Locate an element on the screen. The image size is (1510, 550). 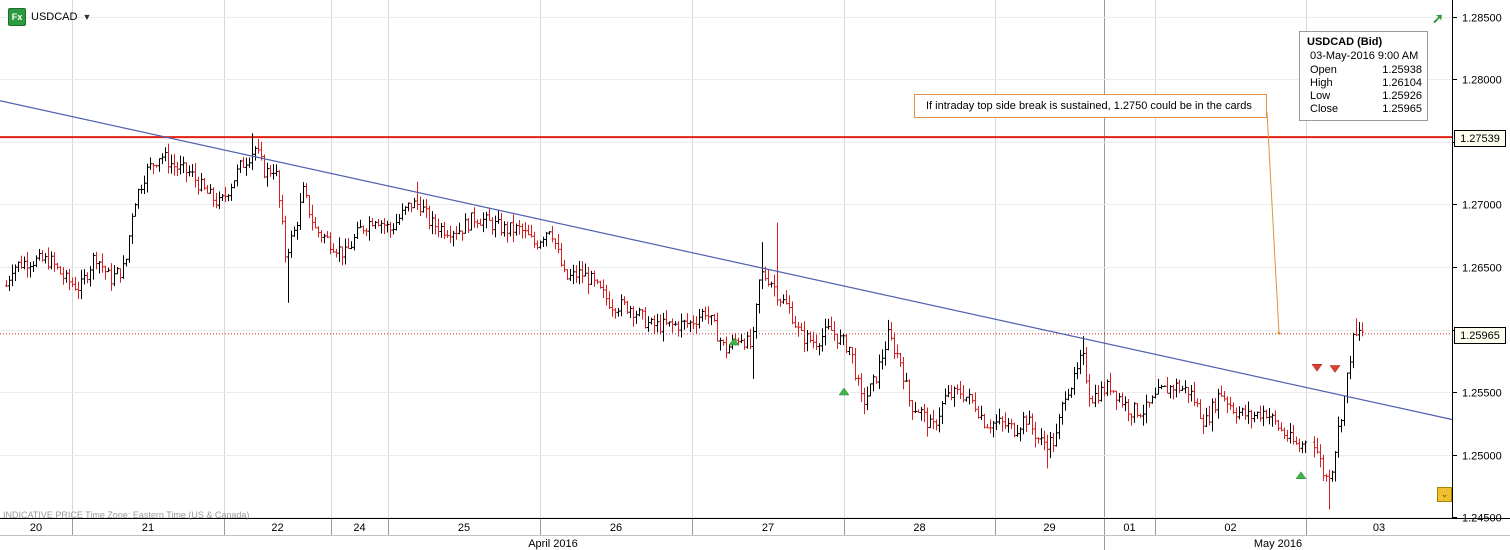
day-label: 21 is located at coordinates (148, 528).